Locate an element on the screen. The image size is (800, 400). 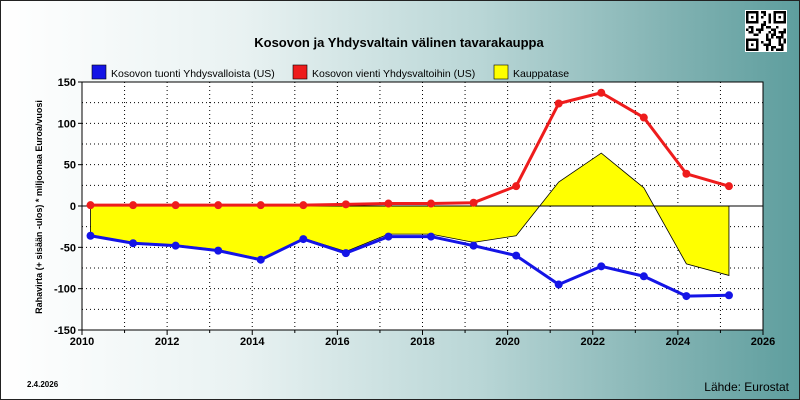
x-tick-label: 2012 is located at coordinates (167, 342).